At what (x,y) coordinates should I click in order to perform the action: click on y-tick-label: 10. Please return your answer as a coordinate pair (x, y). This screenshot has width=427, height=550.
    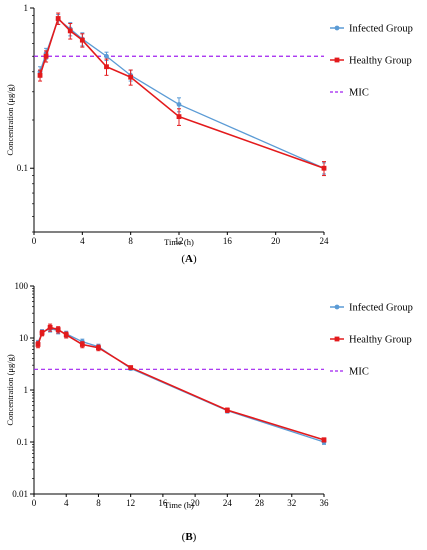
    Looking at the image, I should click on (24, 338).